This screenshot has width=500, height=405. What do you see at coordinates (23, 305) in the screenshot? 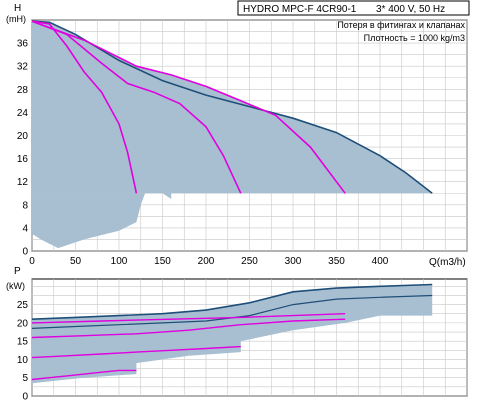
I see `qp-y-tick-label: 25` at bounding box center [23, 305].